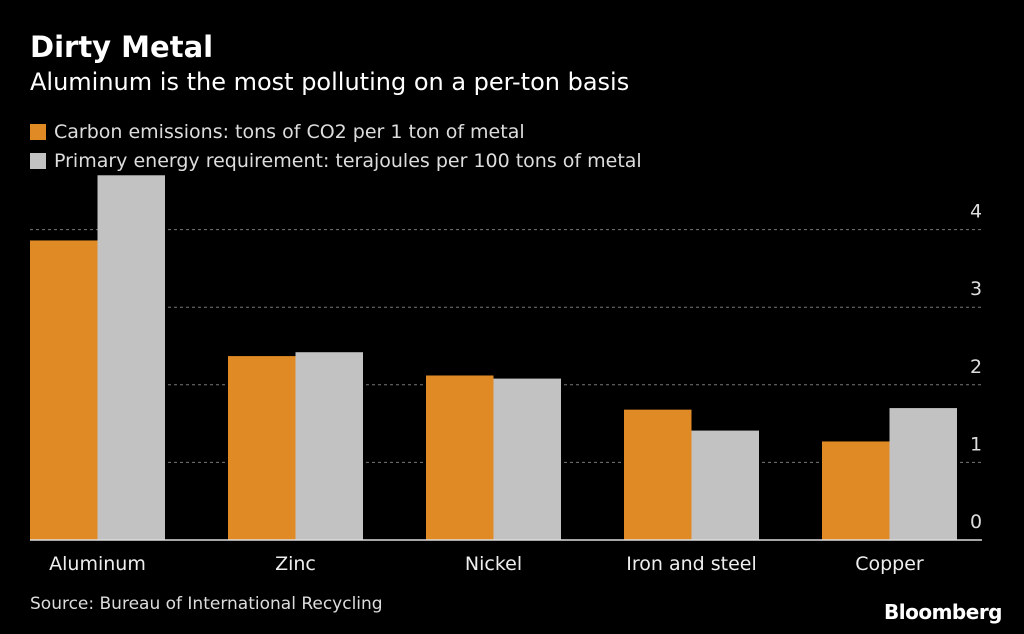 The image size is (1024, 634). I want to click on x-tick-label: Aluminum, so click(97, 564).